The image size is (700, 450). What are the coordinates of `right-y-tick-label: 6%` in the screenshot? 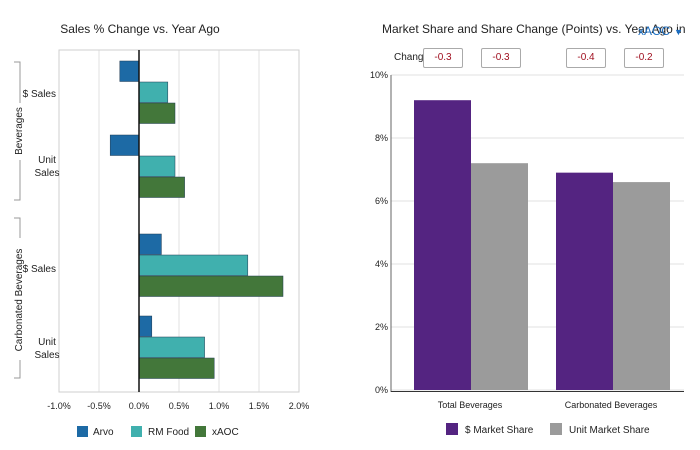 It's located at (381, 201).